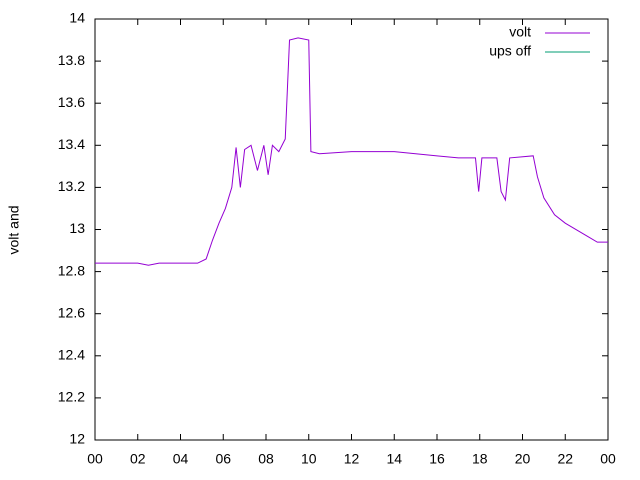 Image resolution: width=640 pixels, height=480 pixels. What do you see at coordinates (181, 459) in the screenshot?
I see `x-tick-label: 04` at bounding box center [181, 459].